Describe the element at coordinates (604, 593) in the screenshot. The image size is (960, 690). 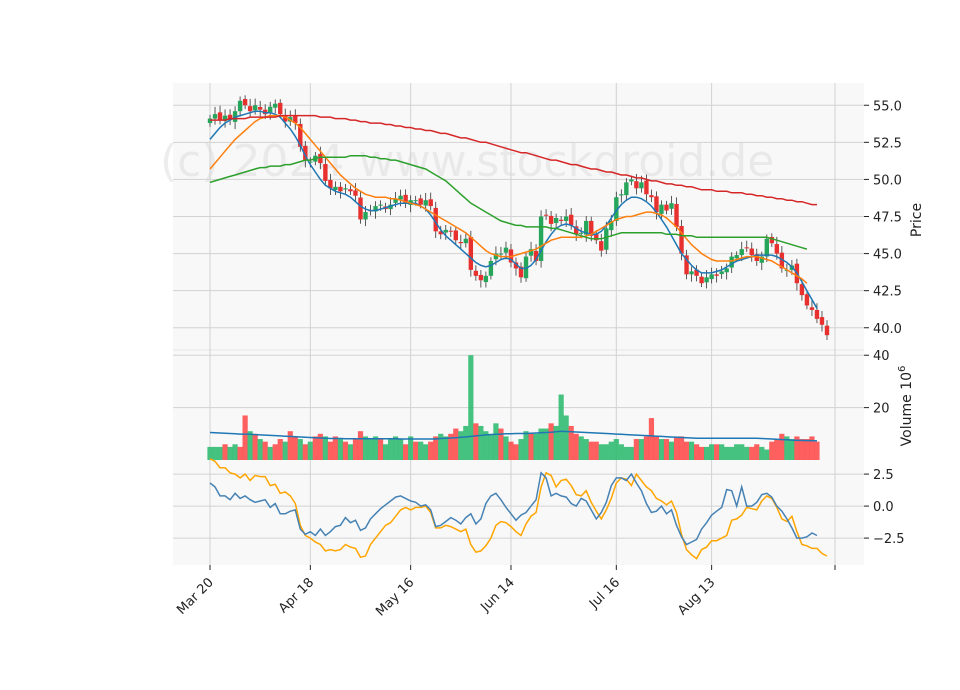
I see `x-tick-label: Jul 16` at that location.